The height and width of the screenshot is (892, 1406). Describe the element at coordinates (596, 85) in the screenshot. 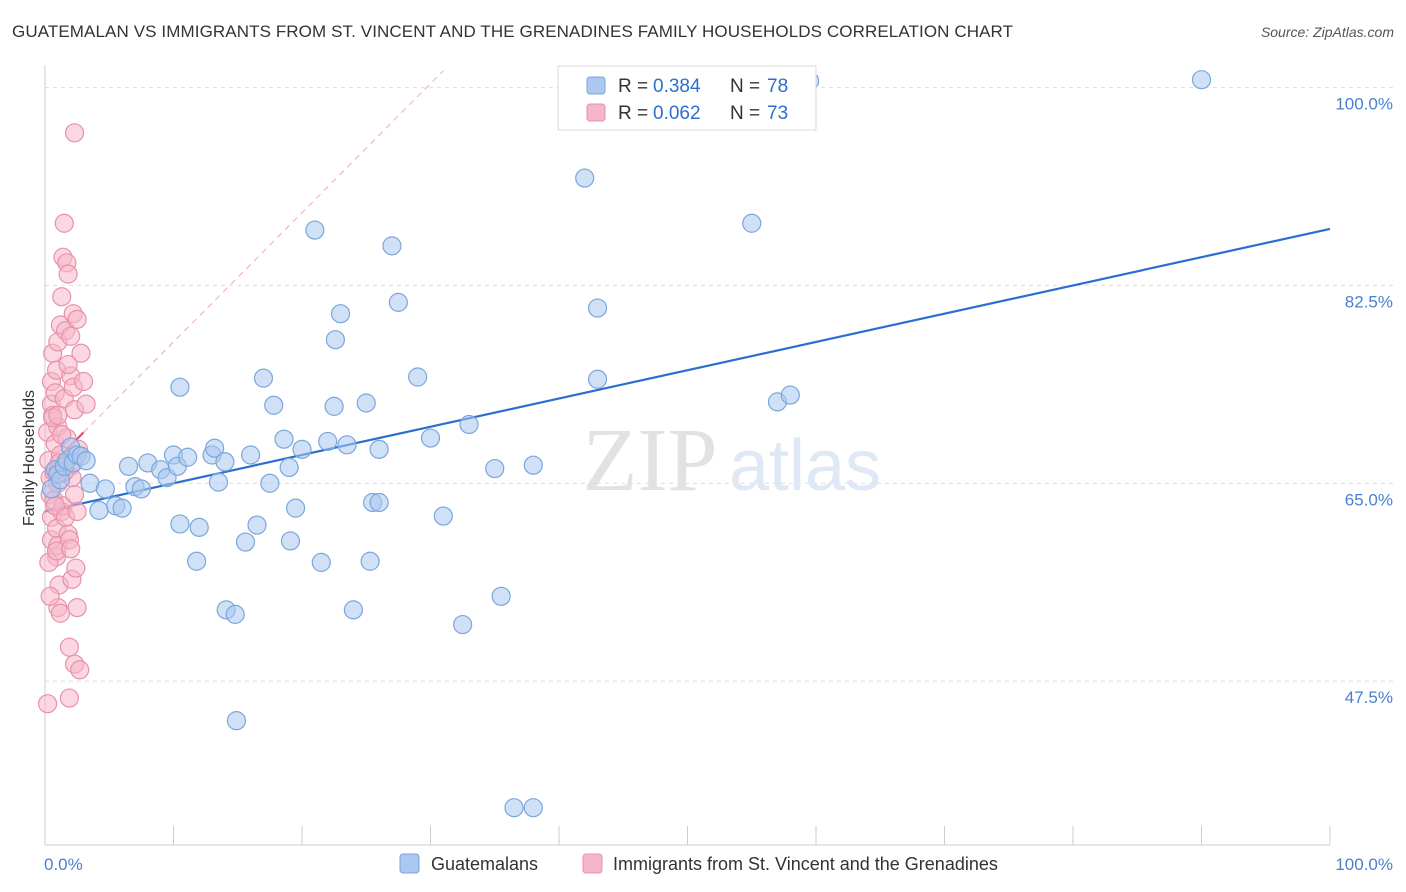

I see `legend-swatch-blue` at that location.